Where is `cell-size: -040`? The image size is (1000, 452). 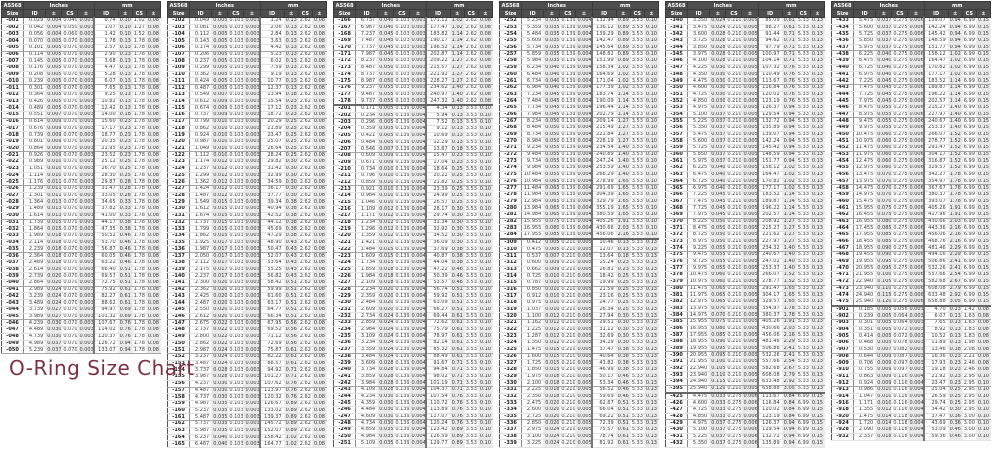
cell-size: -040 is located at coordinates (13, 283).